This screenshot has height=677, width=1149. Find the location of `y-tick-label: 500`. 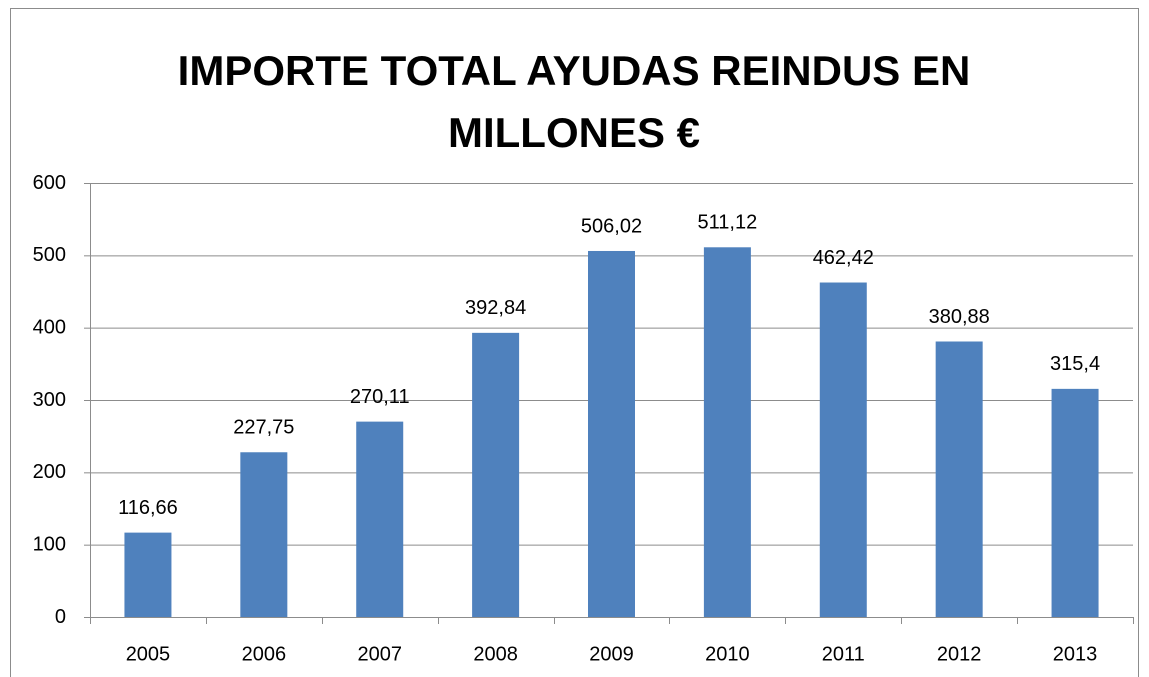

y-tick-label: 500 is located at coordinates (49, 255).